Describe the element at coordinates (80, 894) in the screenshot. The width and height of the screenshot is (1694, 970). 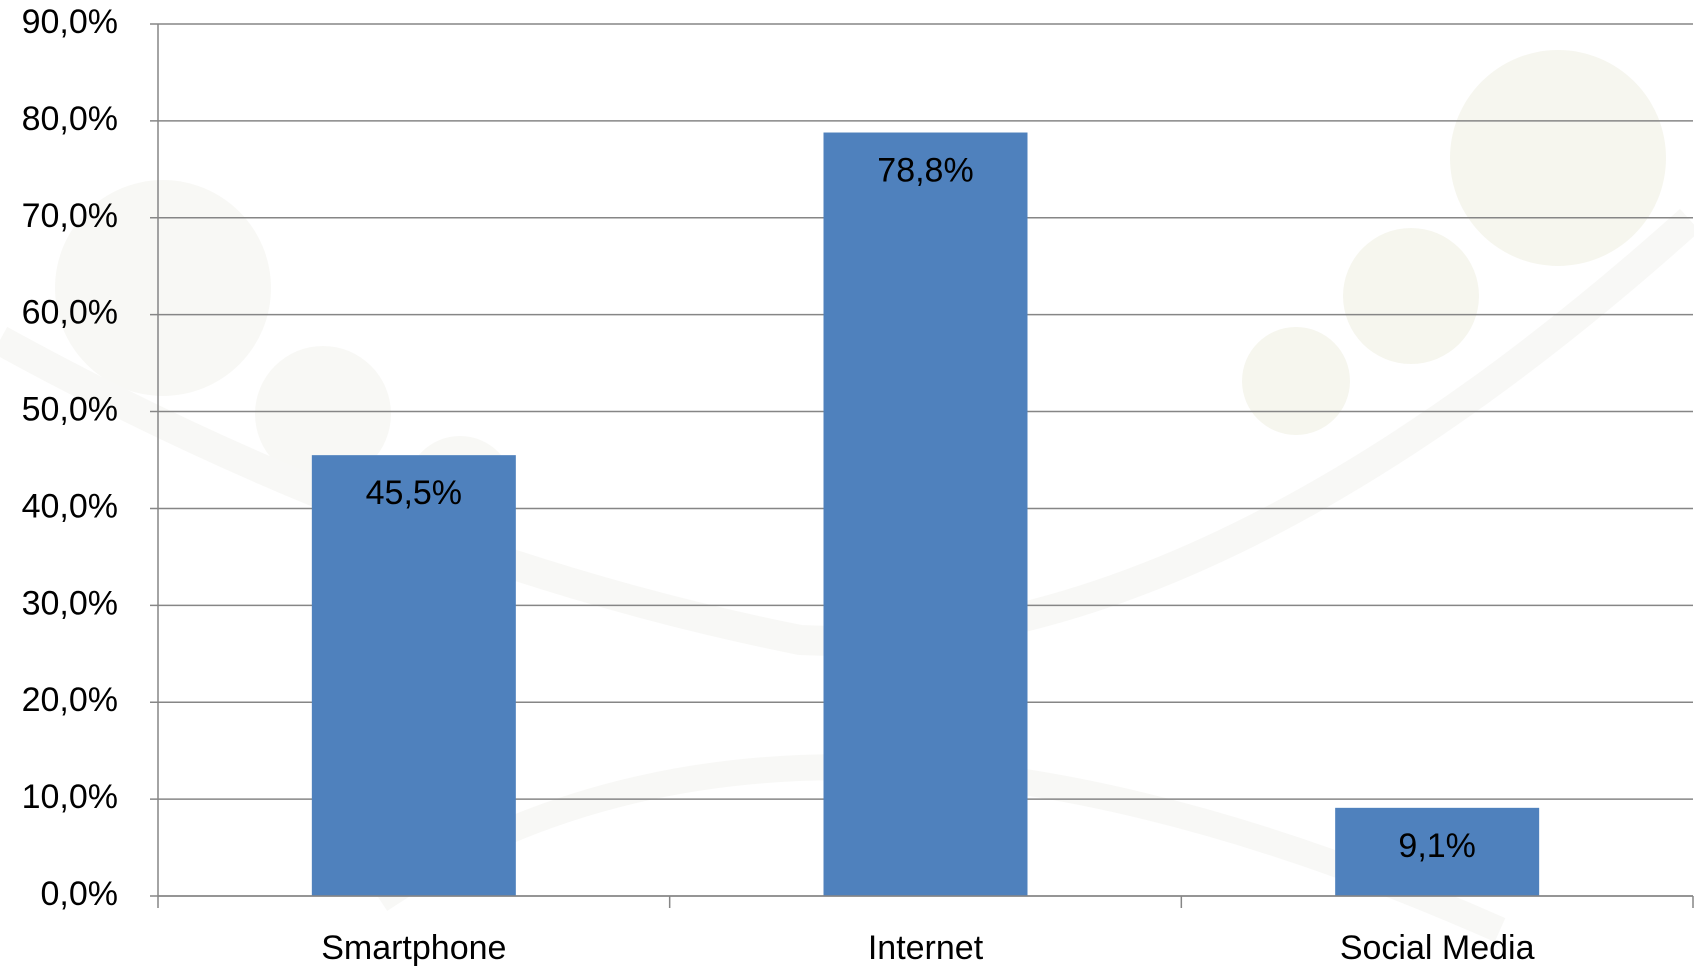
I see `y-tick-label: 0,0%` at that location.